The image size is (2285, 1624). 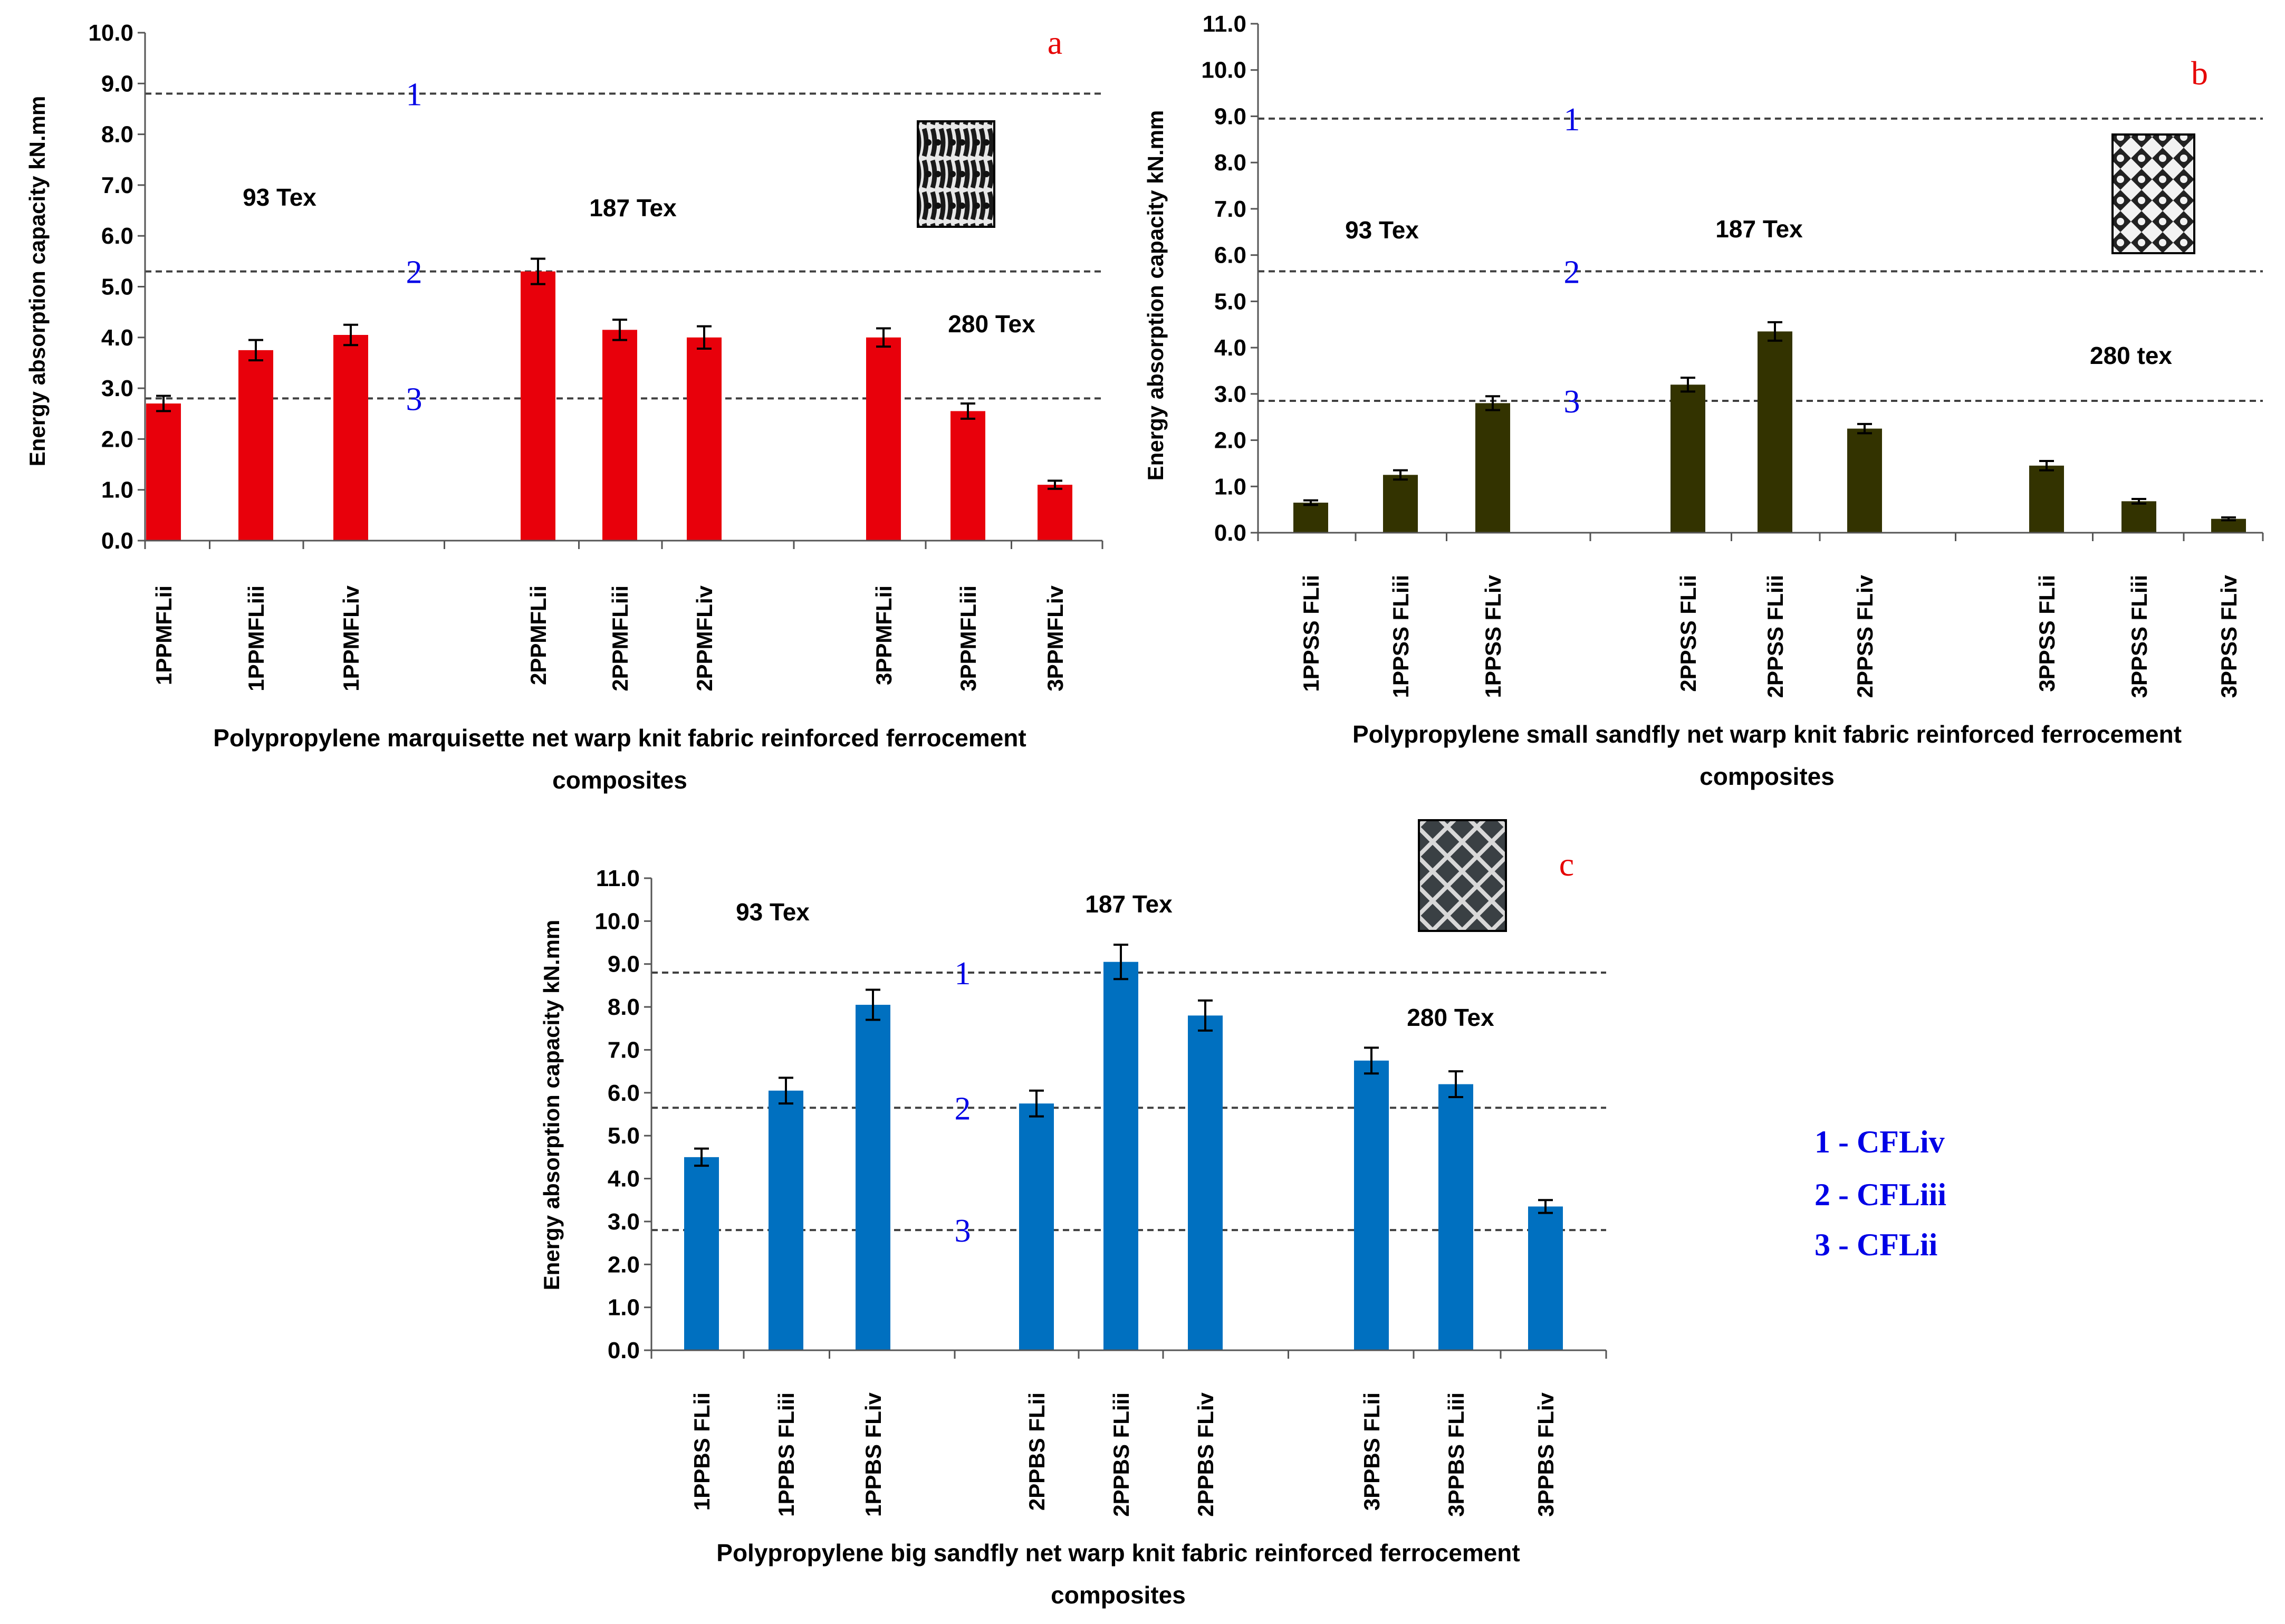 I want to click on reference-line-label-a-2: 2, so click(x=415, y=273).